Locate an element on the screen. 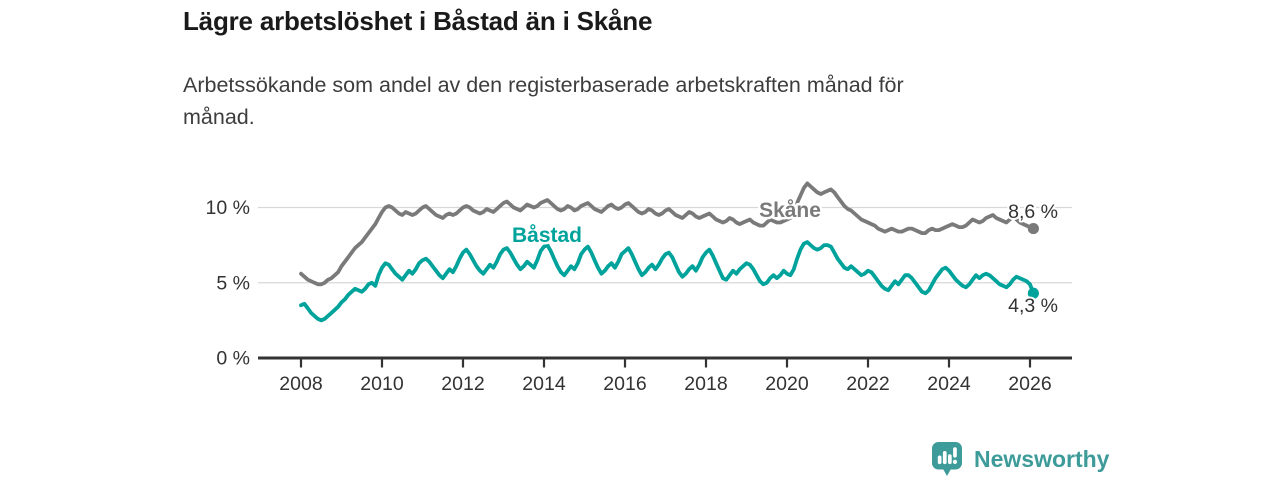 Image resolution: width=1280 pixels, height=480 pixels. series-end-value-0: 8,6 % is located at coordinates (1033, 212).